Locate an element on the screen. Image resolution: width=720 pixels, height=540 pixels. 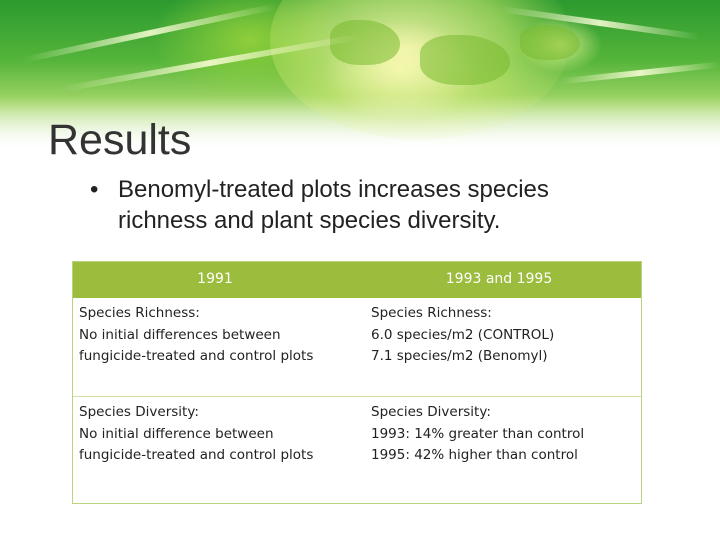
column-header-1991: 1991 is located at coordinates (215, 279).